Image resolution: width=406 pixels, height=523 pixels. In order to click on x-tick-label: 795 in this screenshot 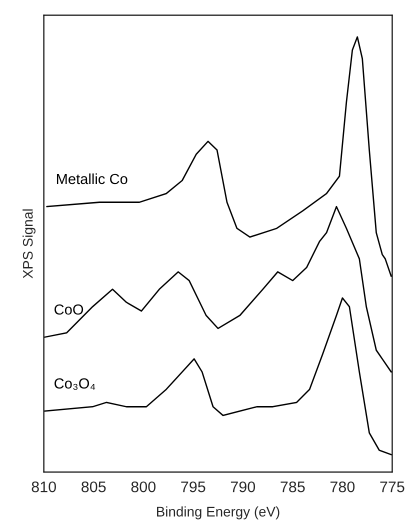, I will do `click(193, 486)`.